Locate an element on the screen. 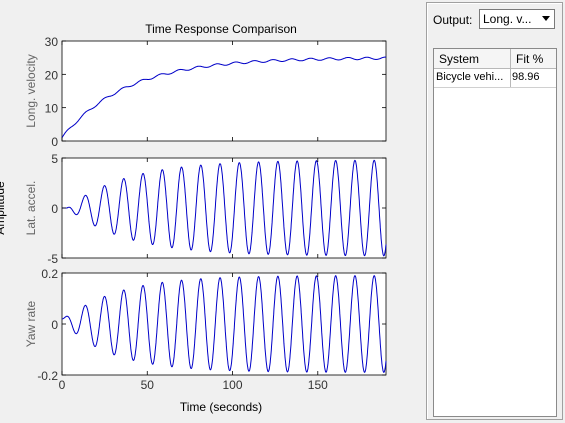 This screenshot has height=423, width=565. x-axis-label: Time (seconds) is located at coordinates (221, 407).